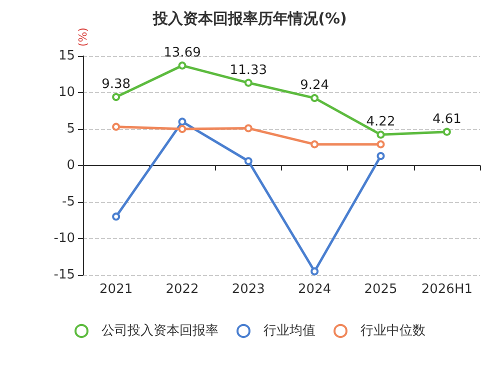 This screenshot has height=375, width=500. What do you see at coordinates (381, 122) in the screenshot?
I see `data-label: 4.22` at bounding box center [381, 122].